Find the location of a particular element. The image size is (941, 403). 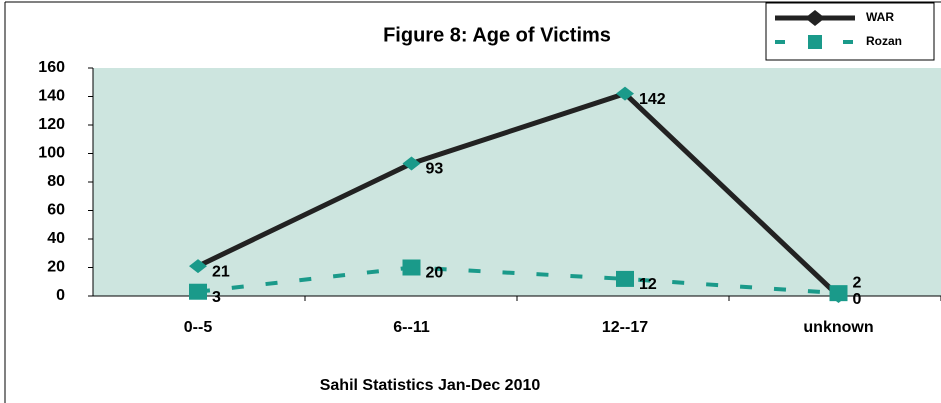

legend-box is located at coordinates (850, 31).